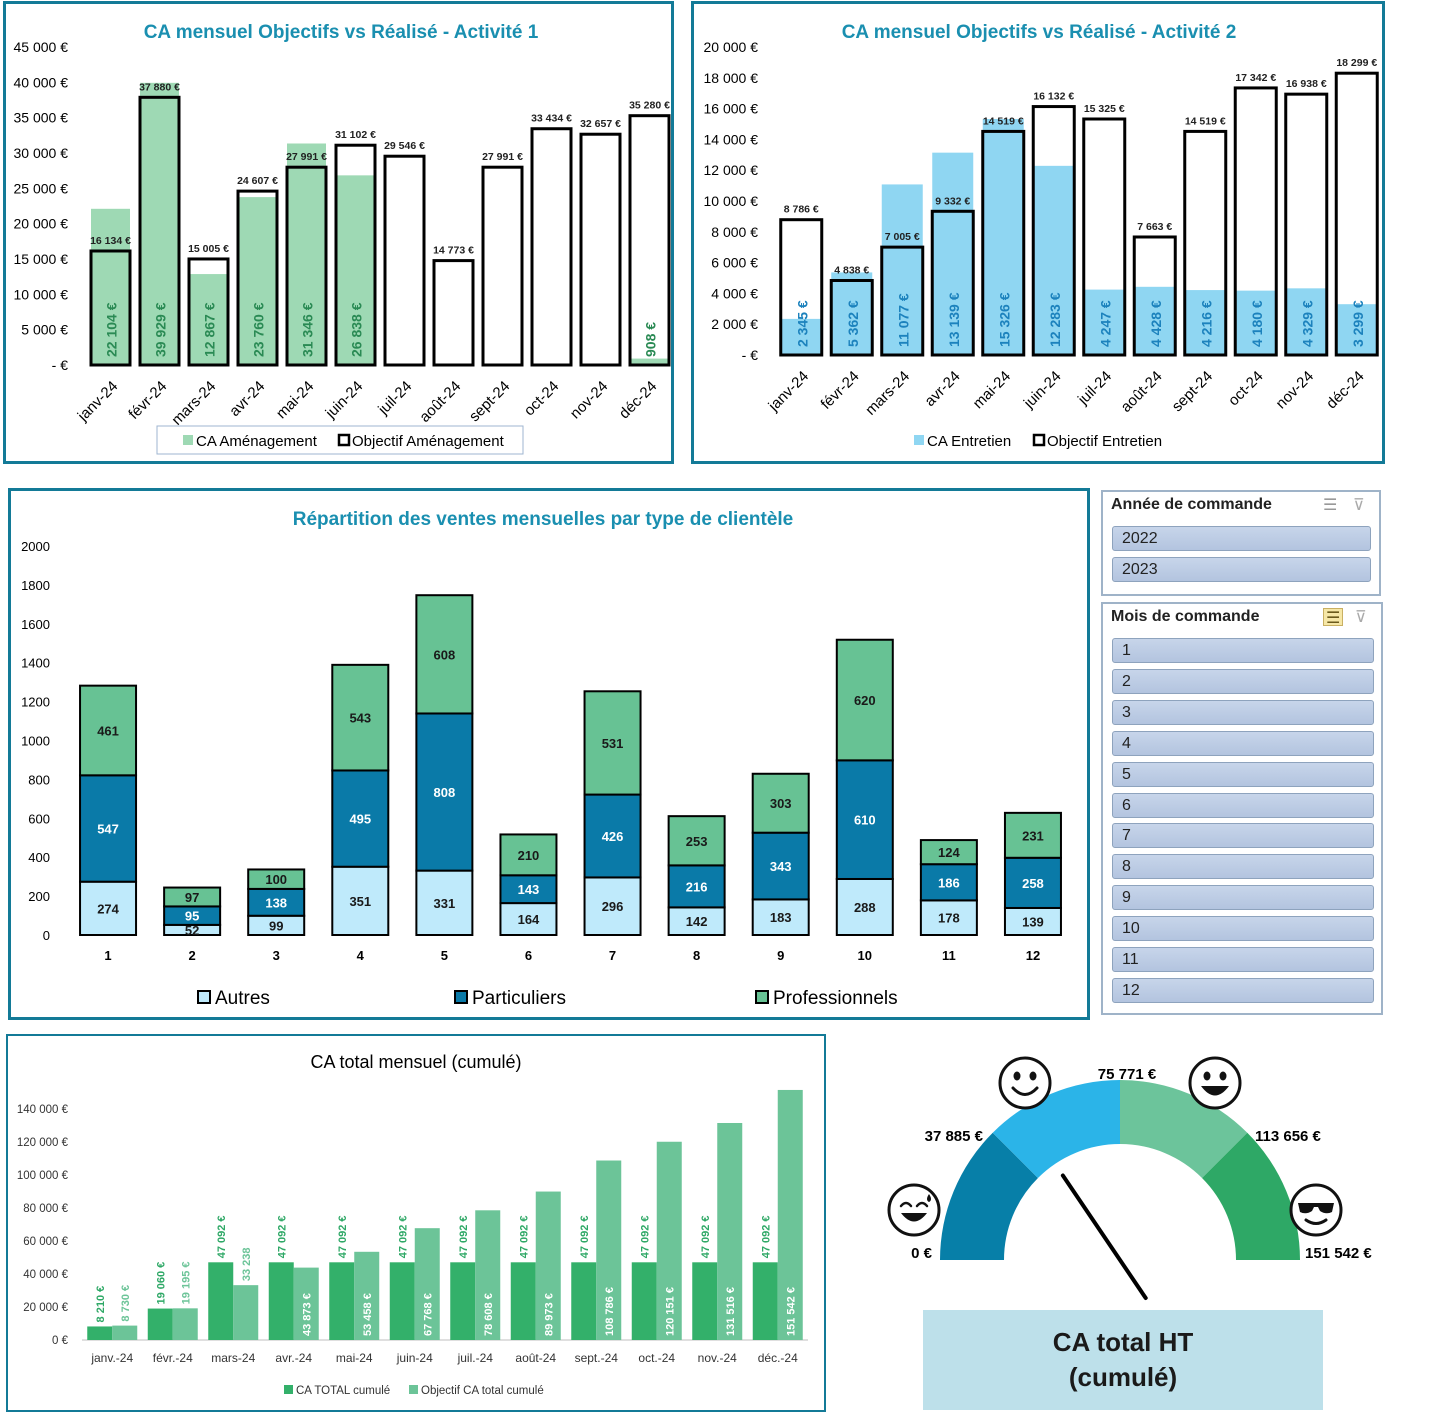  I want to click on y-tick-label: 1400, so click(35, 663).